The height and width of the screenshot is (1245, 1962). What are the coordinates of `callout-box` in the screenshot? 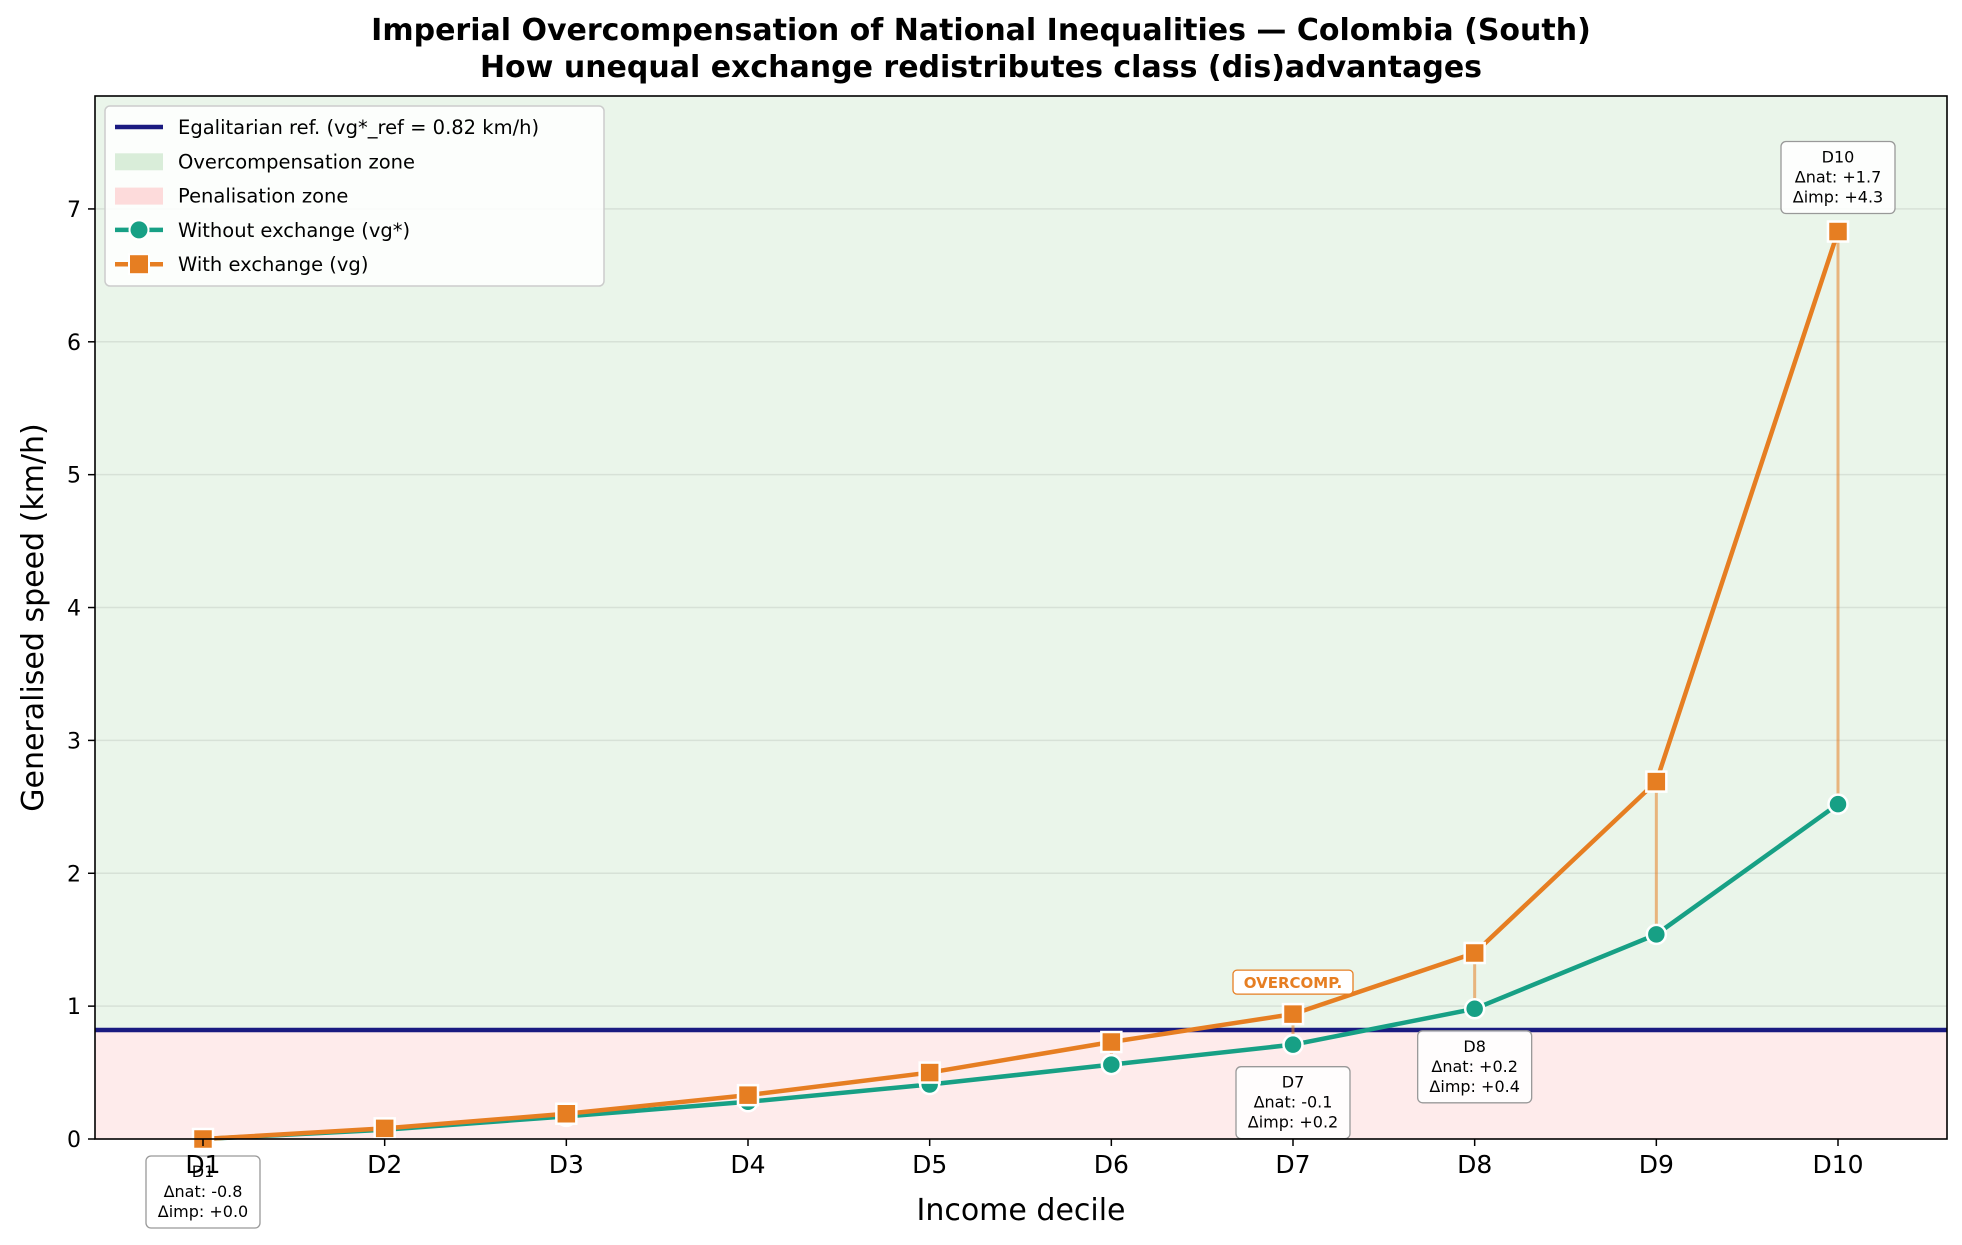 It's located at (1293, 982).